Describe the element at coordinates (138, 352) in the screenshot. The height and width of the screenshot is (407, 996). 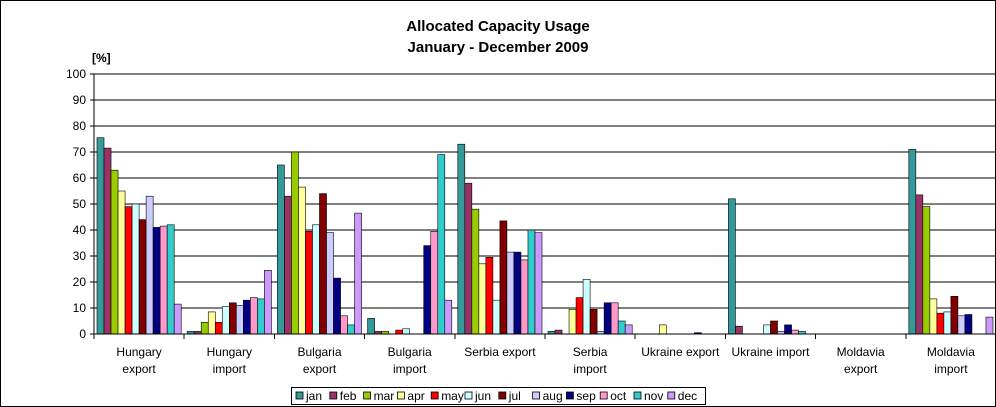
I see `x-tick-label: Hungary` at that location.